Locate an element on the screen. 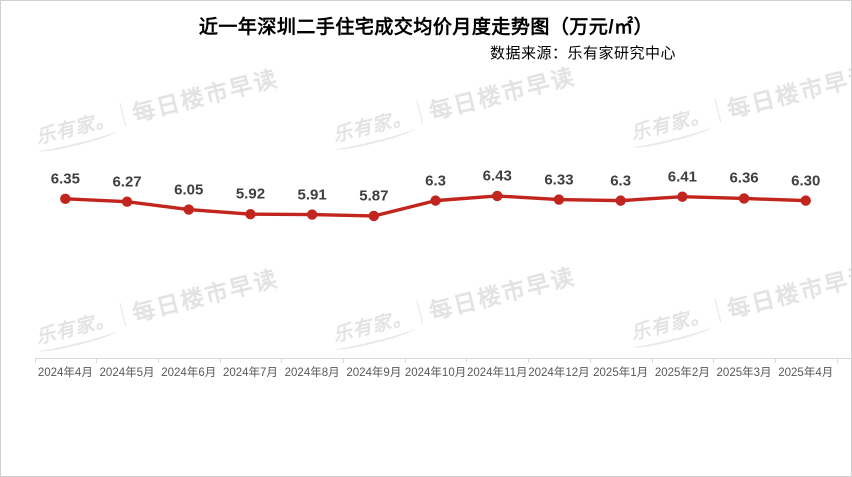  trend-polyline is located at coordinates (435, 206).